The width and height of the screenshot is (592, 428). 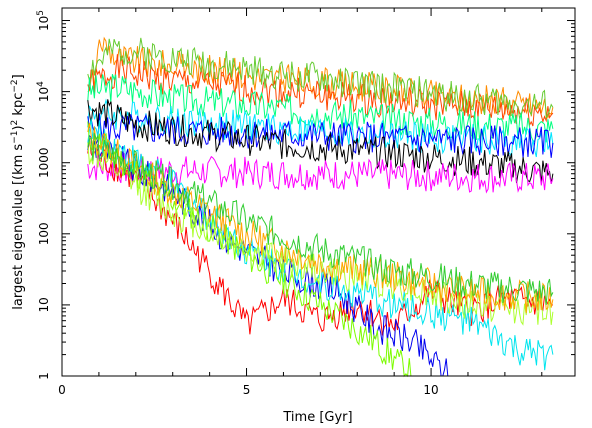 I want to click on y-axis-label: largest eigenvalue [(km s−1)2 kpc−2], so click(x=18, y=191).